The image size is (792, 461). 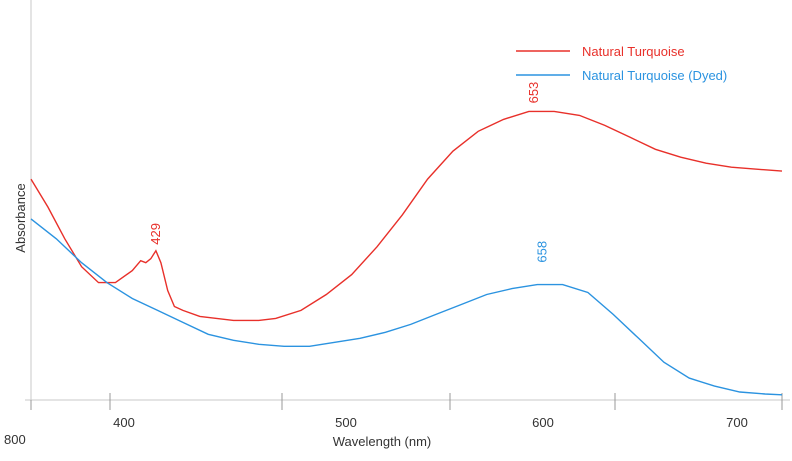 I want to click on x-tick-label: 400, so click(x=124, y=422).